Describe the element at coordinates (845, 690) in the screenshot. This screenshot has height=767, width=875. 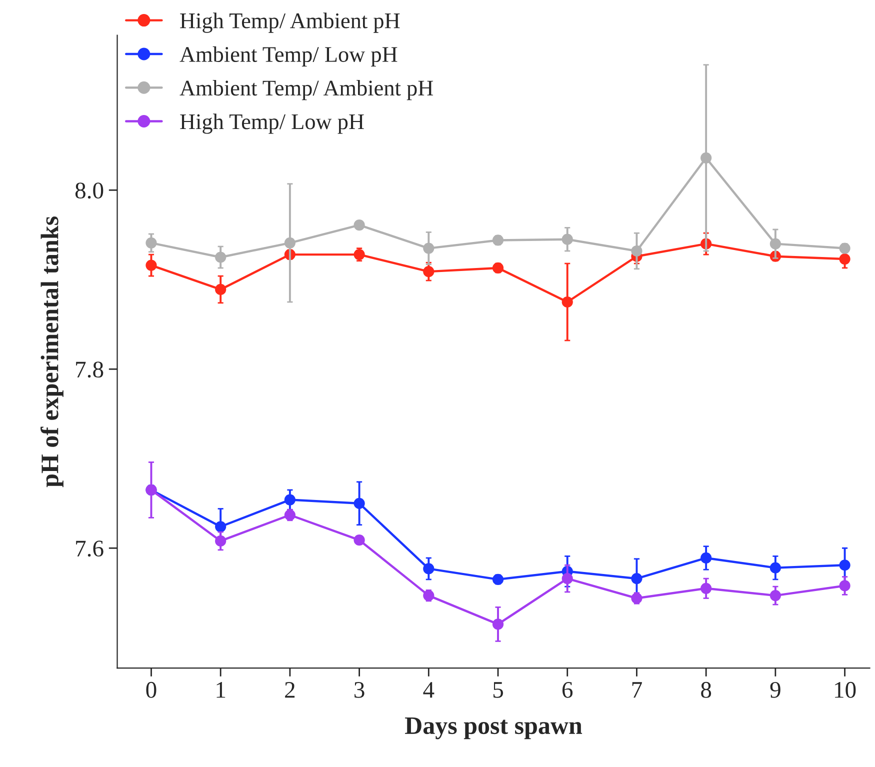
I see `x-tick-label: 10` at that location.